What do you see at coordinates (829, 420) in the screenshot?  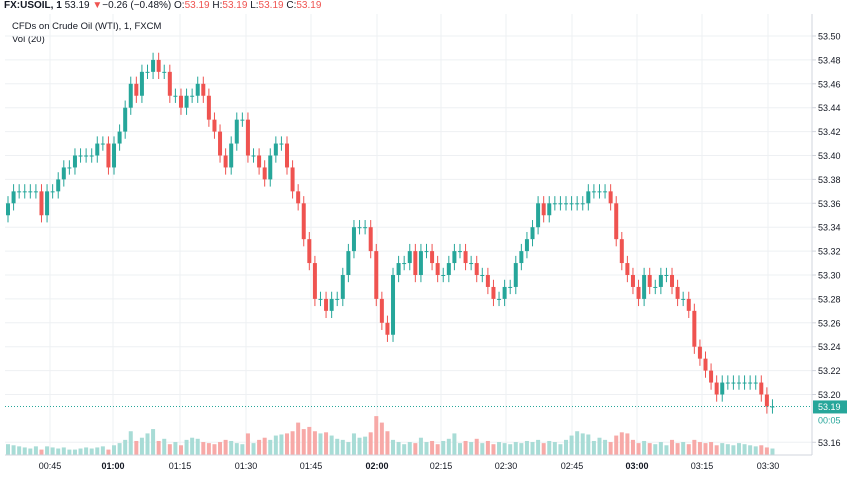 I see `countdown-label: 00:05` at bounding box center [829, 420].